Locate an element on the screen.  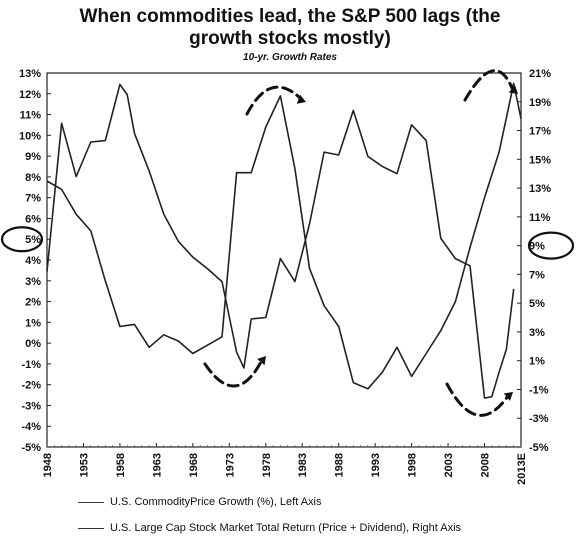
x-axis-tick-label: 1978 is located at coordinates (267, 465).